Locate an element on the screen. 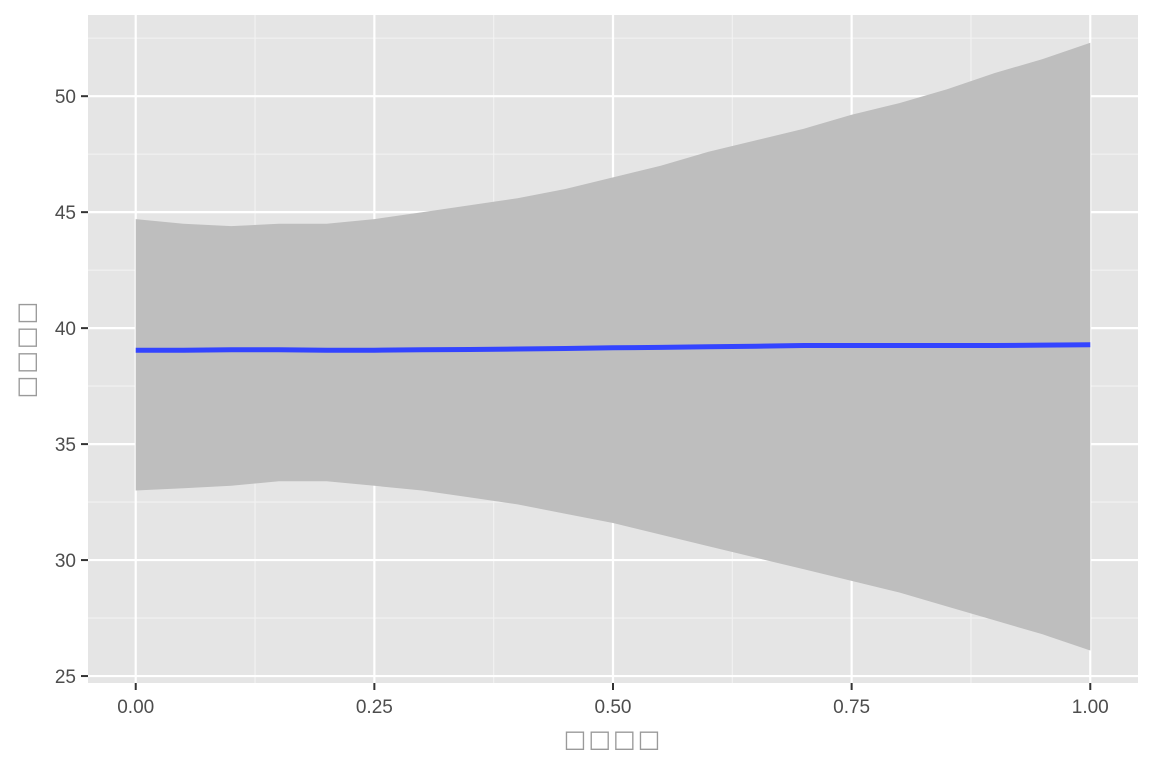  x-tick-label: 1.00 is located at coordinates (1090, 707).